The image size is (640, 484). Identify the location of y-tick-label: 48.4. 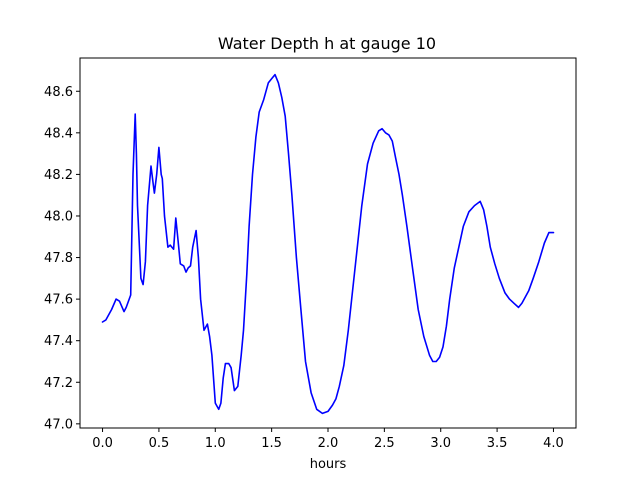
(58, 133).